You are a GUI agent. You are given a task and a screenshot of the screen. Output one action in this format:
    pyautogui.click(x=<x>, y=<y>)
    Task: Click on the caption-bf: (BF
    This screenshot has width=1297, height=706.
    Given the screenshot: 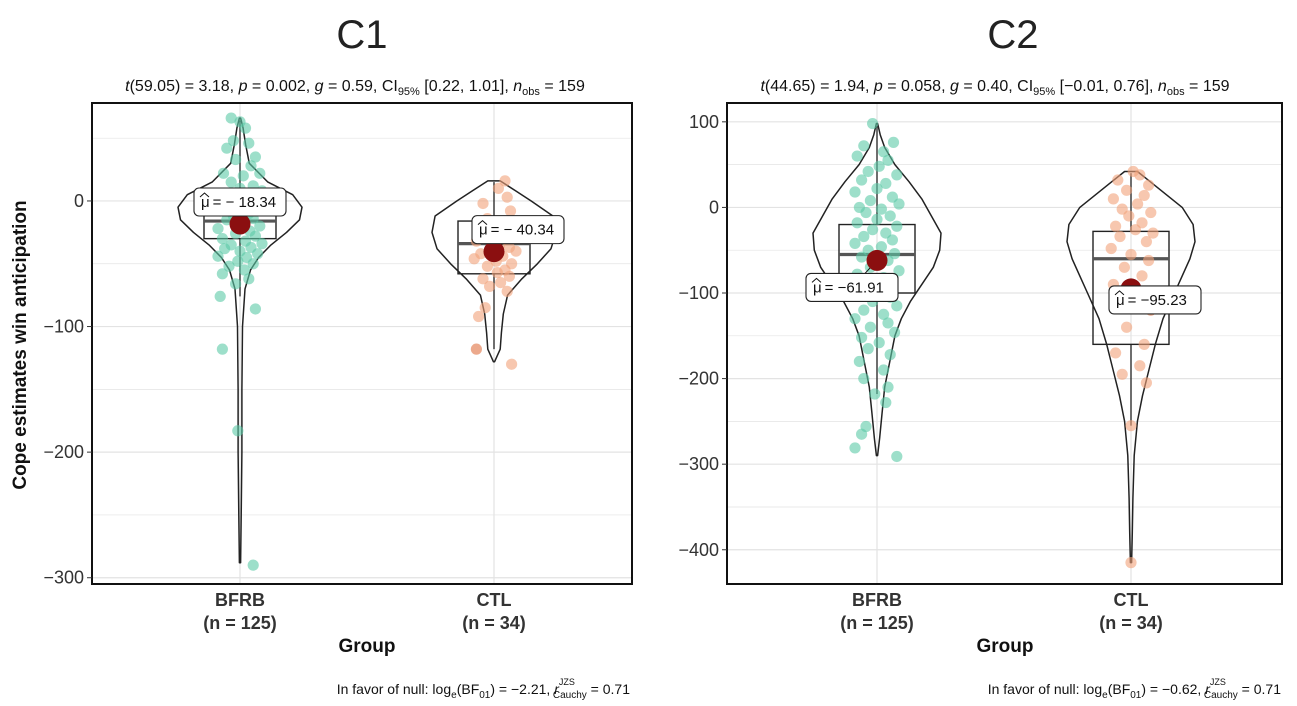 What is the action you would take?
    pyautogui.click(x=1119, y=689)
    